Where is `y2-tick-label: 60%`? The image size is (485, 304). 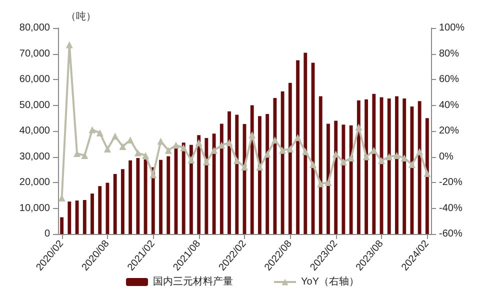
y2-tick-label: 60% is located at coordinates (449, 79).